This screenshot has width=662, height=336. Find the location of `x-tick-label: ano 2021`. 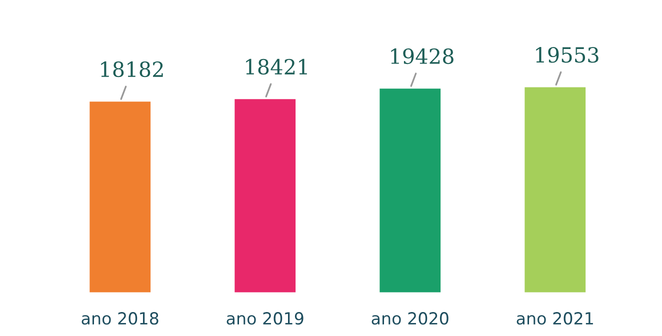

x-tick-label: ano 2021 is located at coordinates (554, 318).